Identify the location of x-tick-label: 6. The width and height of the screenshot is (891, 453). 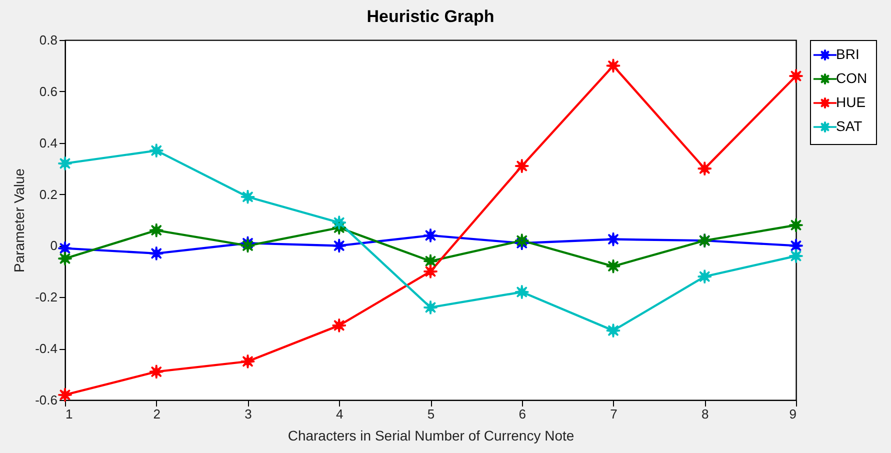
(522, 414).